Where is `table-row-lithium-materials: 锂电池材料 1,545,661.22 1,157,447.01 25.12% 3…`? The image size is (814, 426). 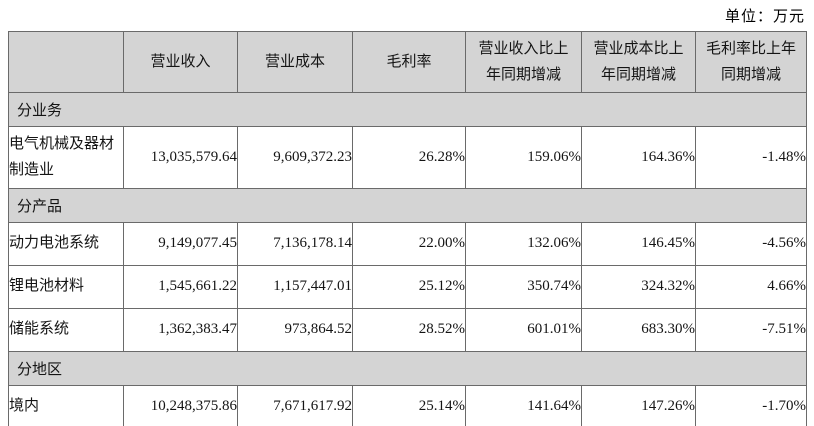 table-row-lithium-materials: 锂电池材料 1,545,661.22 1,157,447.01 25.12% 3… is located at coordinates (407, 286).